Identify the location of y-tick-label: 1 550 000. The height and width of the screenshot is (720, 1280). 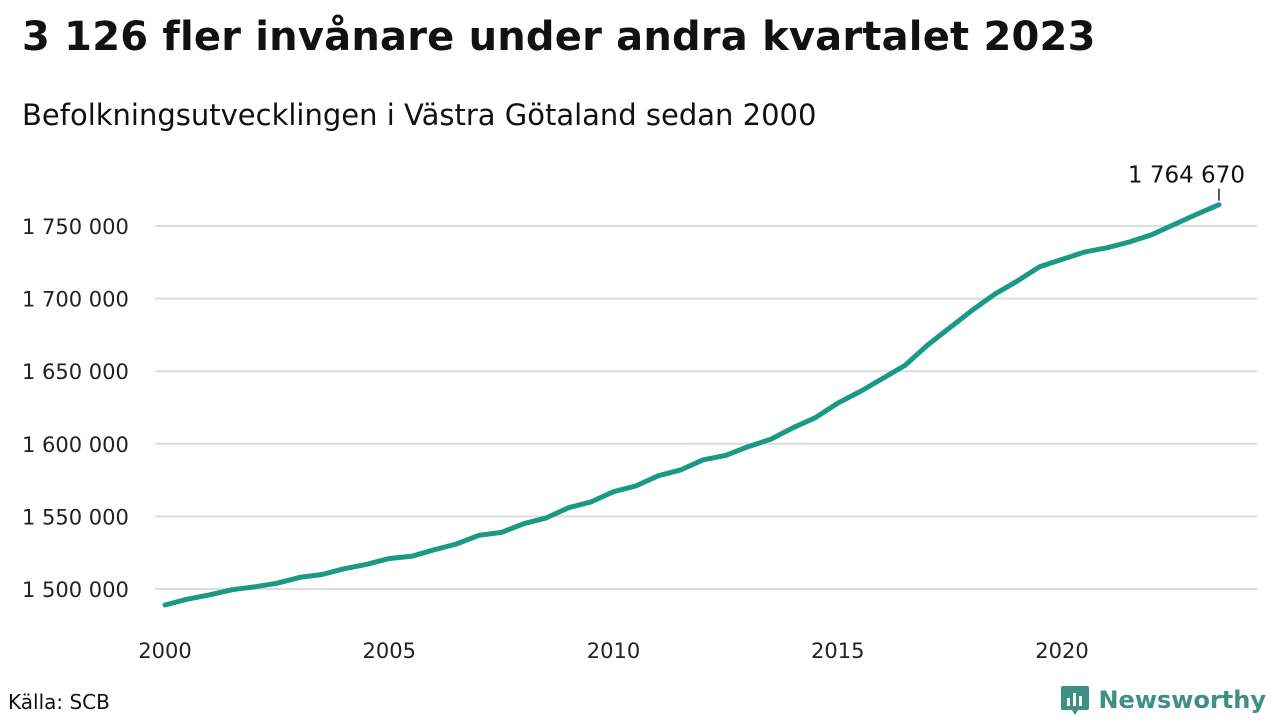
(75, 517).